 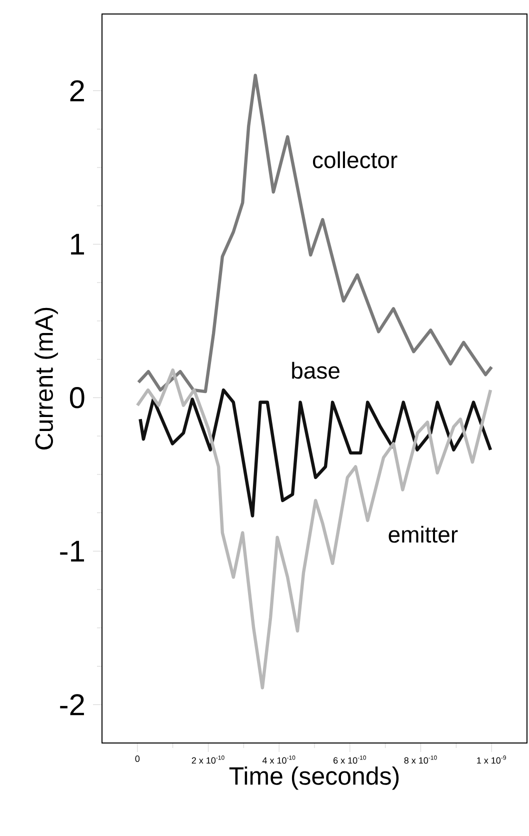 What do you see at coordinates (316, 370) in the screenshot?
I see `series-label: base` at bounding box center [316, 370].